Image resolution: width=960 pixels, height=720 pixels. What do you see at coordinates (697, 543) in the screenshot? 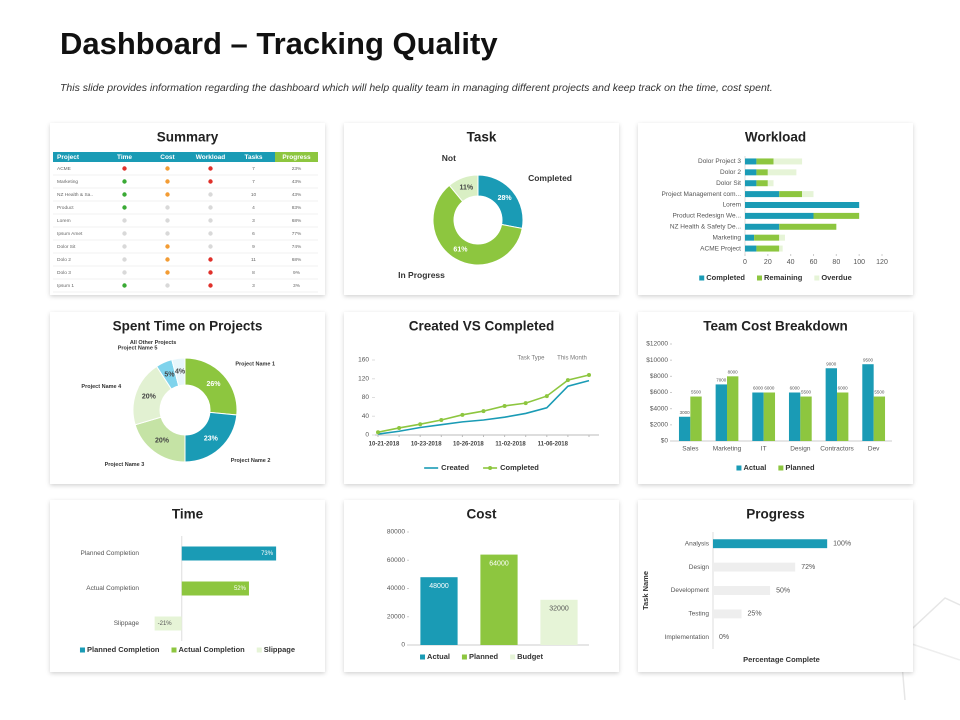
I see `y-tick-label: Analysis` at bounding box center [697, 543].